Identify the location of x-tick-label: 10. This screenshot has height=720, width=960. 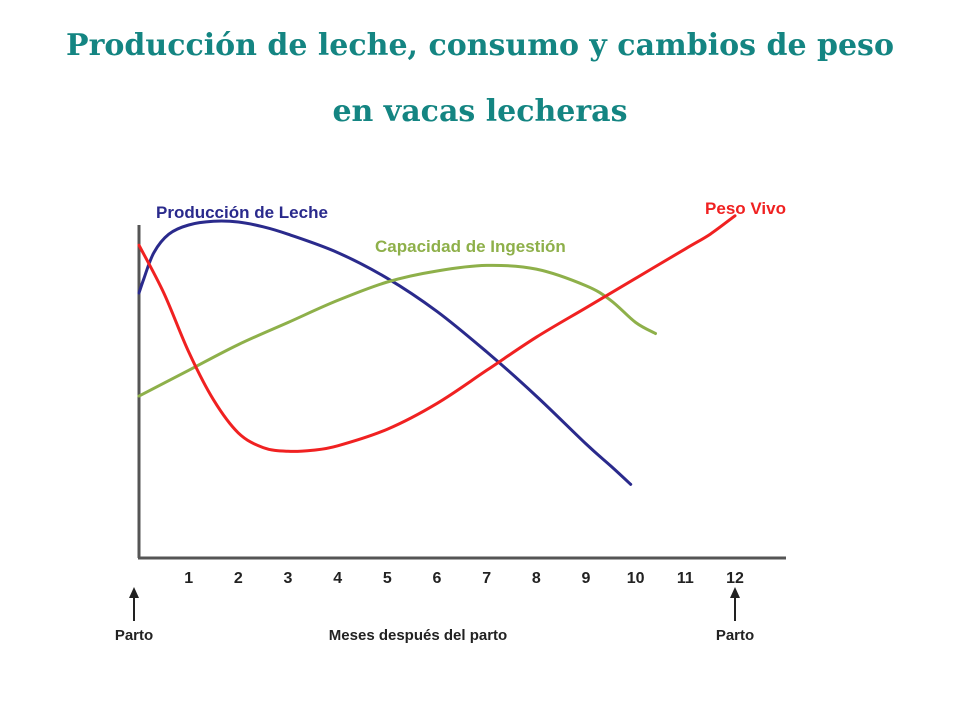
(636, 578).